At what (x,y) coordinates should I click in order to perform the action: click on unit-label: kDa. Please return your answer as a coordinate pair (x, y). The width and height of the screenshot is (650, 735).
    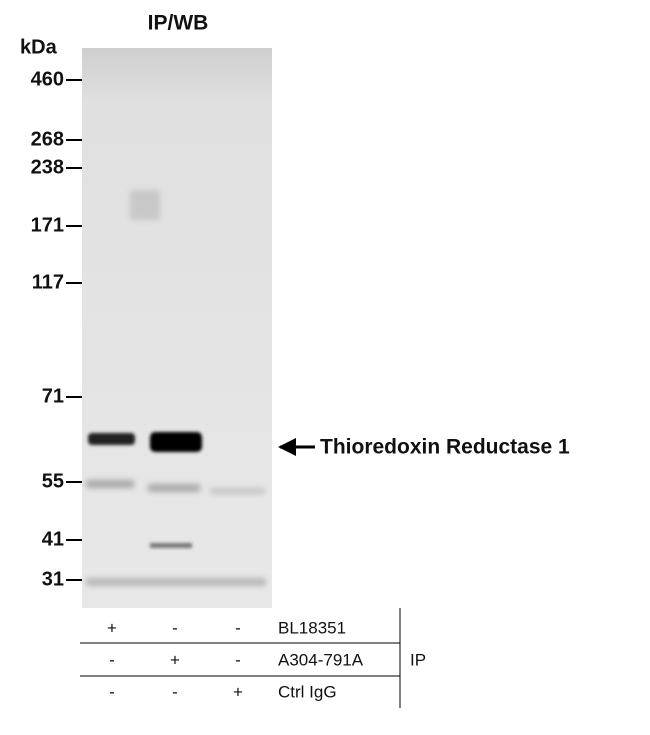
    Looking at the image, I should click on (39, 47).